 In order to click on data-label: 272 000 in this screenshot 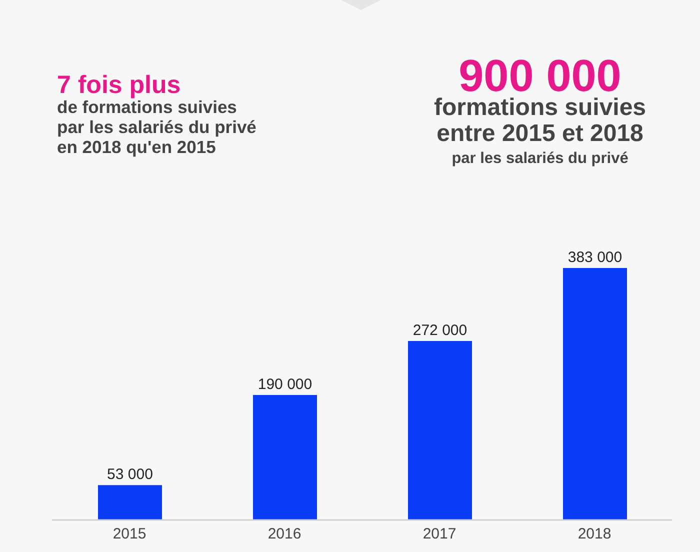, I will do `click(440, 331)`.